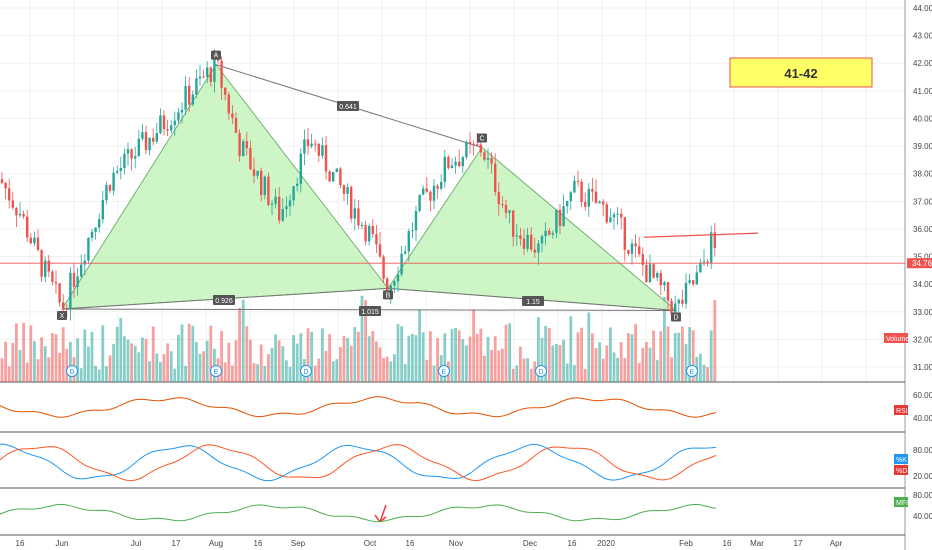 This screenshot has height=550, width=932. I want to click on x-tick-label: Jun, so click(62, 543).